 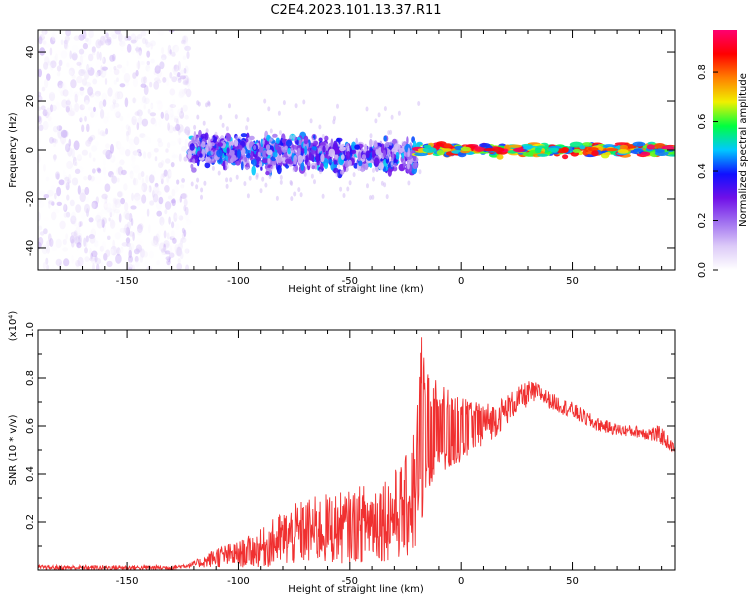 What do you see at coordinates (702, 72) in the screenshot?
I see `colorbar-tick-label: 0.8` at bounding box center [702, 72].